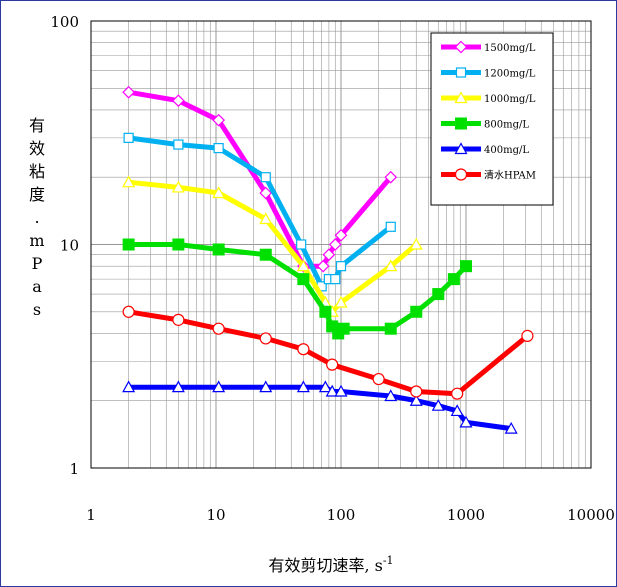  I want to click on y-tick-label: 1, so click(74, 469).